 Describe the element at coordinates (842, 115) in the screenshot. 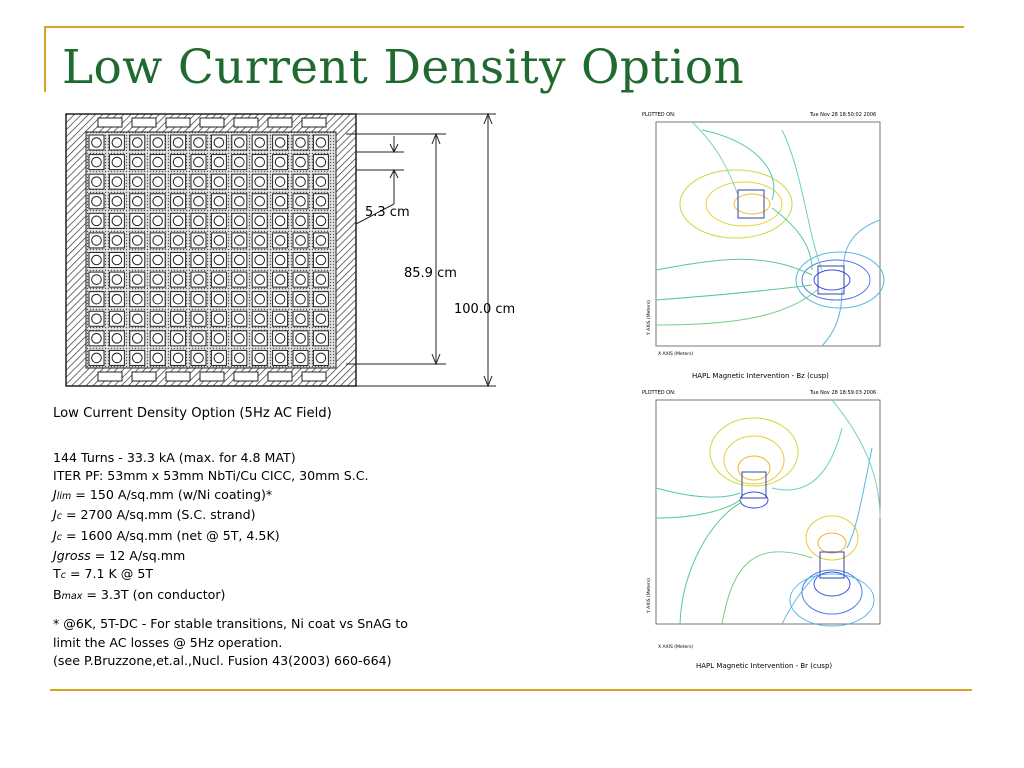

I see `bz-timestamp: Tue Nov 28 18:50:02 2006` at that location.